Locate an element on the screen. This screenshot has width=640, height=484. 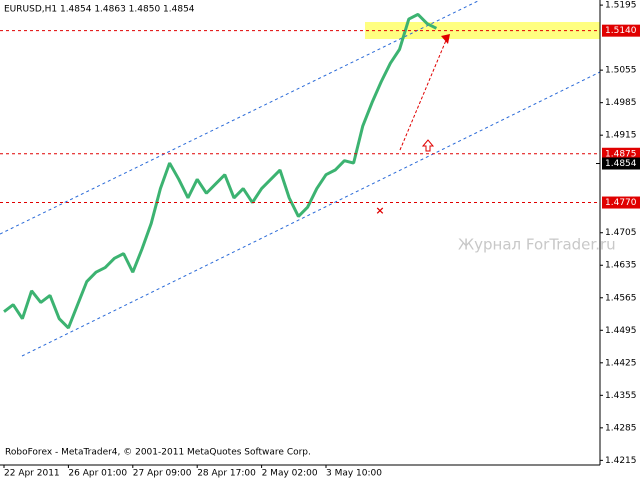
y-tick-label: 1.4425 is located at coordinates (621, 363).